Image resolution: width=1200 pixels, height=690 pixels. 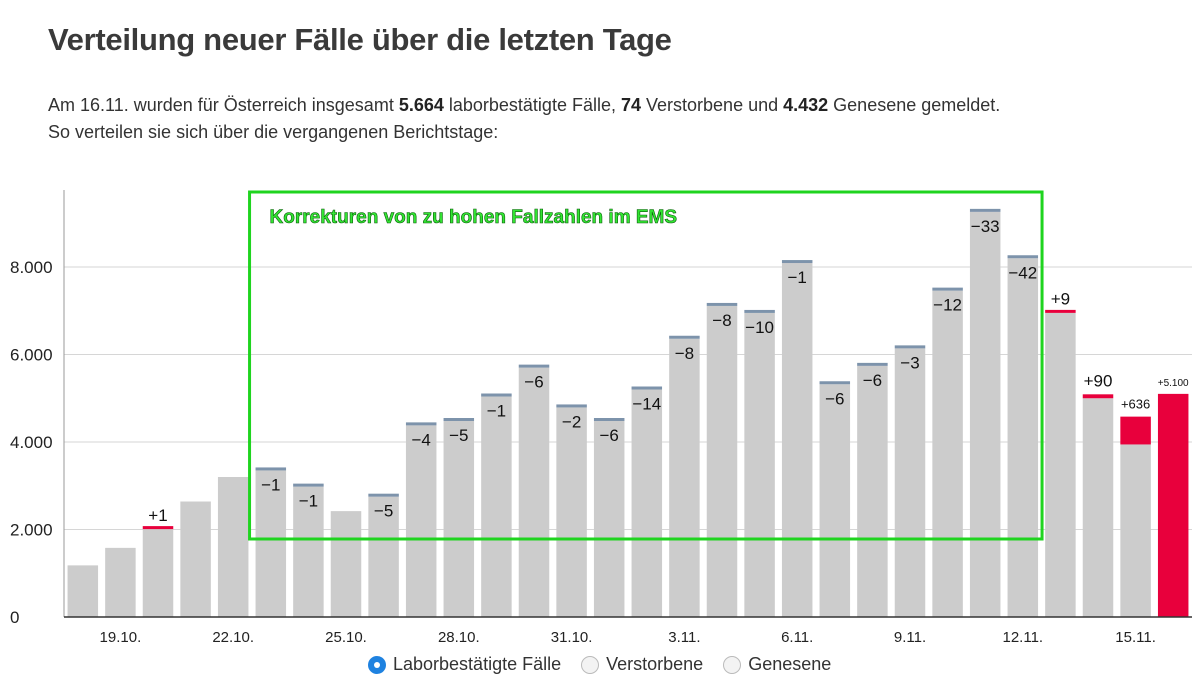 I want to click on x-tick-label: 15.11., so click(x=1135, y=637).